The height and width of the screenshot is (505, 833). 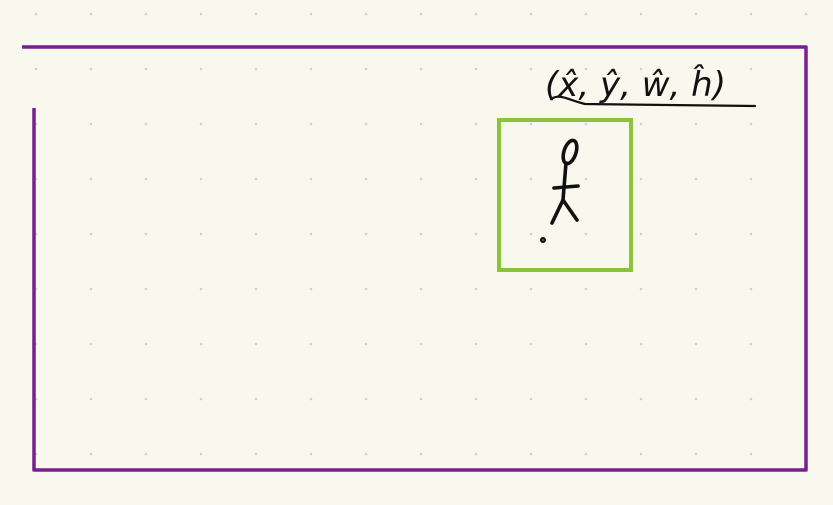 What do you see at coordinates (564, 181) in the screenshot?
I see `figure-torso` at bounding box center [564, 181].